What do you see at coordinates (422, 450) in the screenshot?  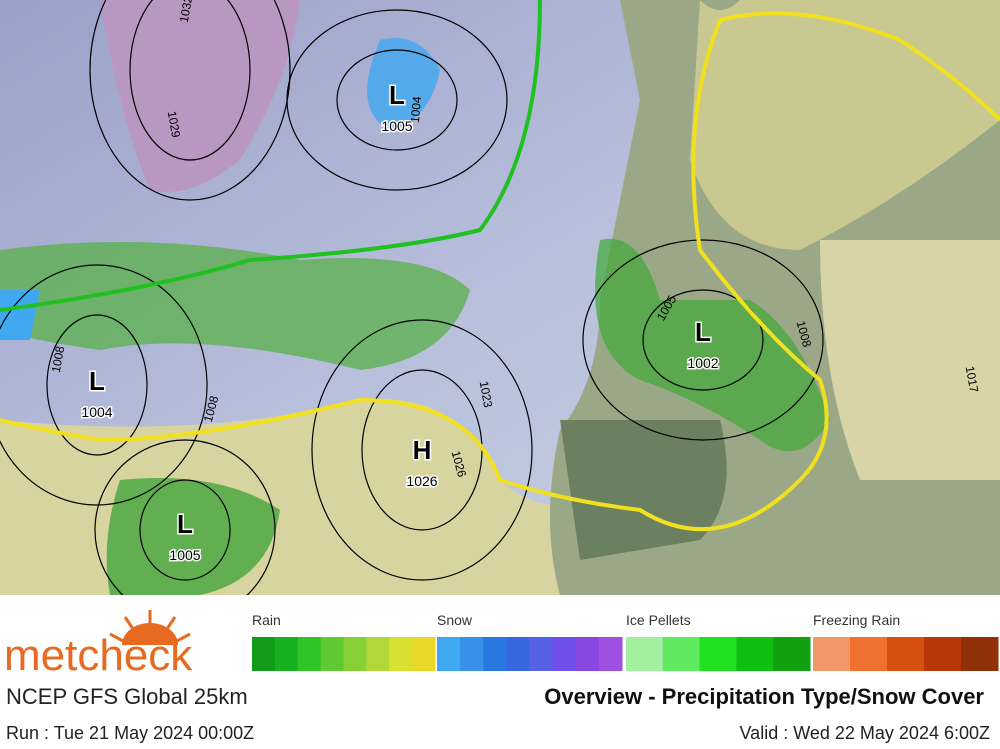 I see `pressure-center-type: H` at bounding box center [422, 450].